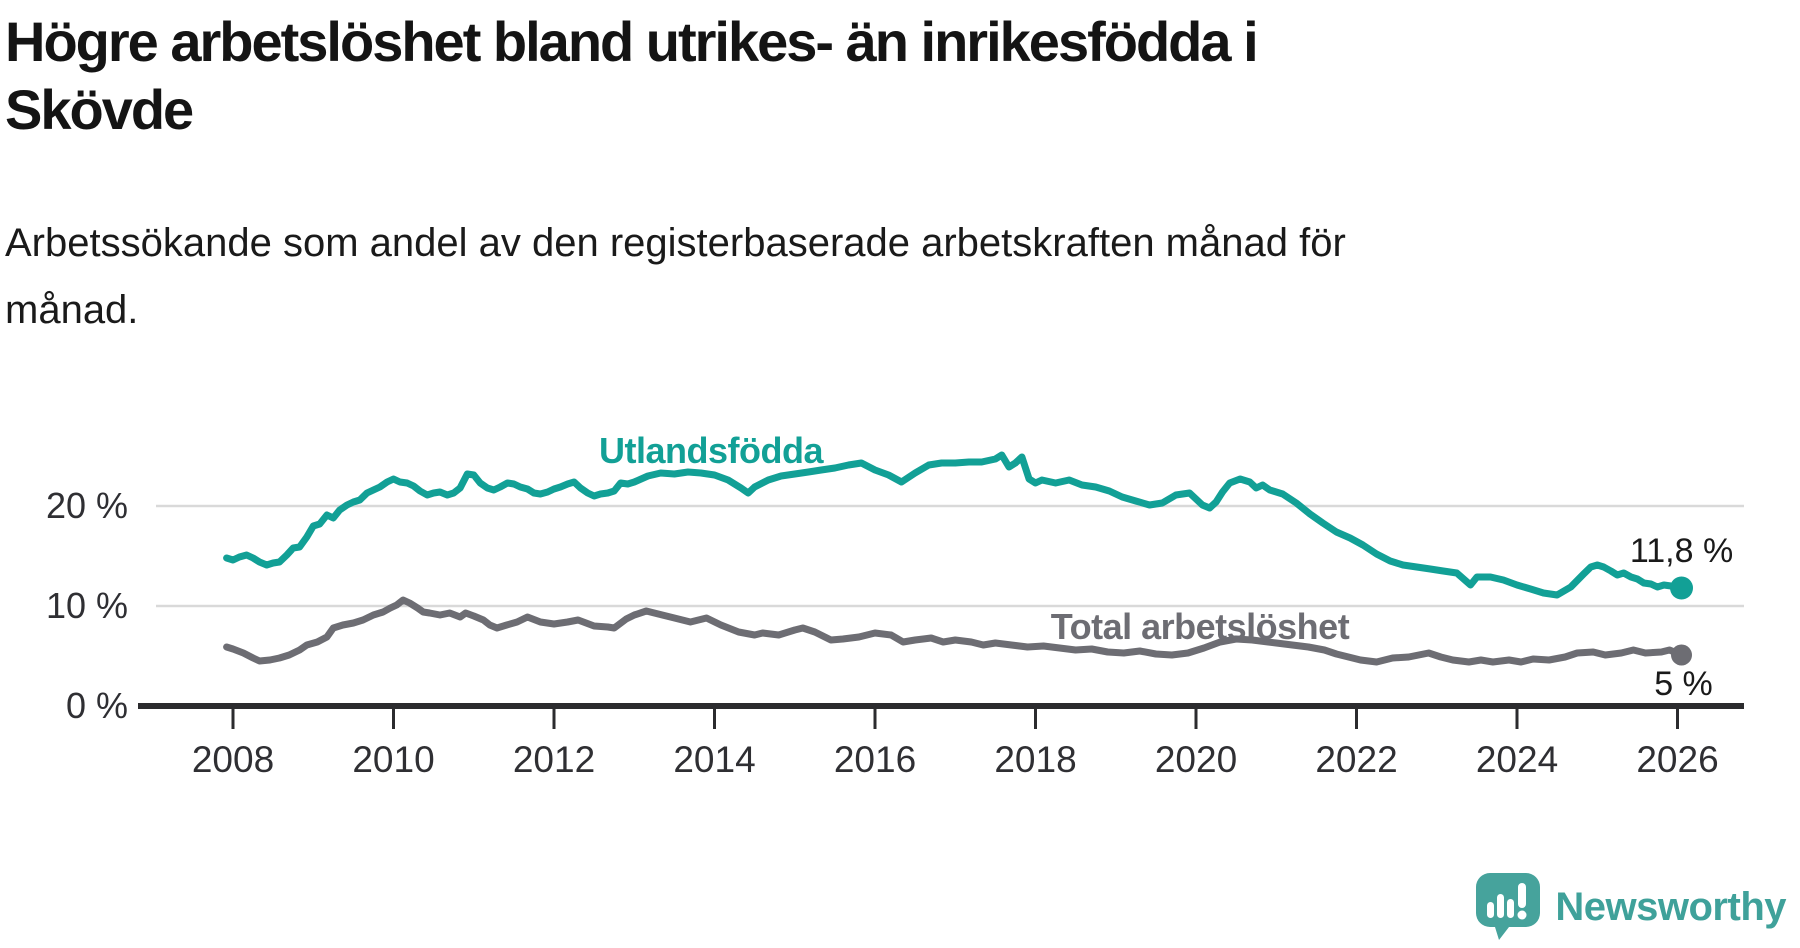 This screenshot has height=948, width=1800. What do you see at coordinates (99, 109) in the screenshot?
I see `page-title-line2: Skövde` at bounding box center [99, 109].